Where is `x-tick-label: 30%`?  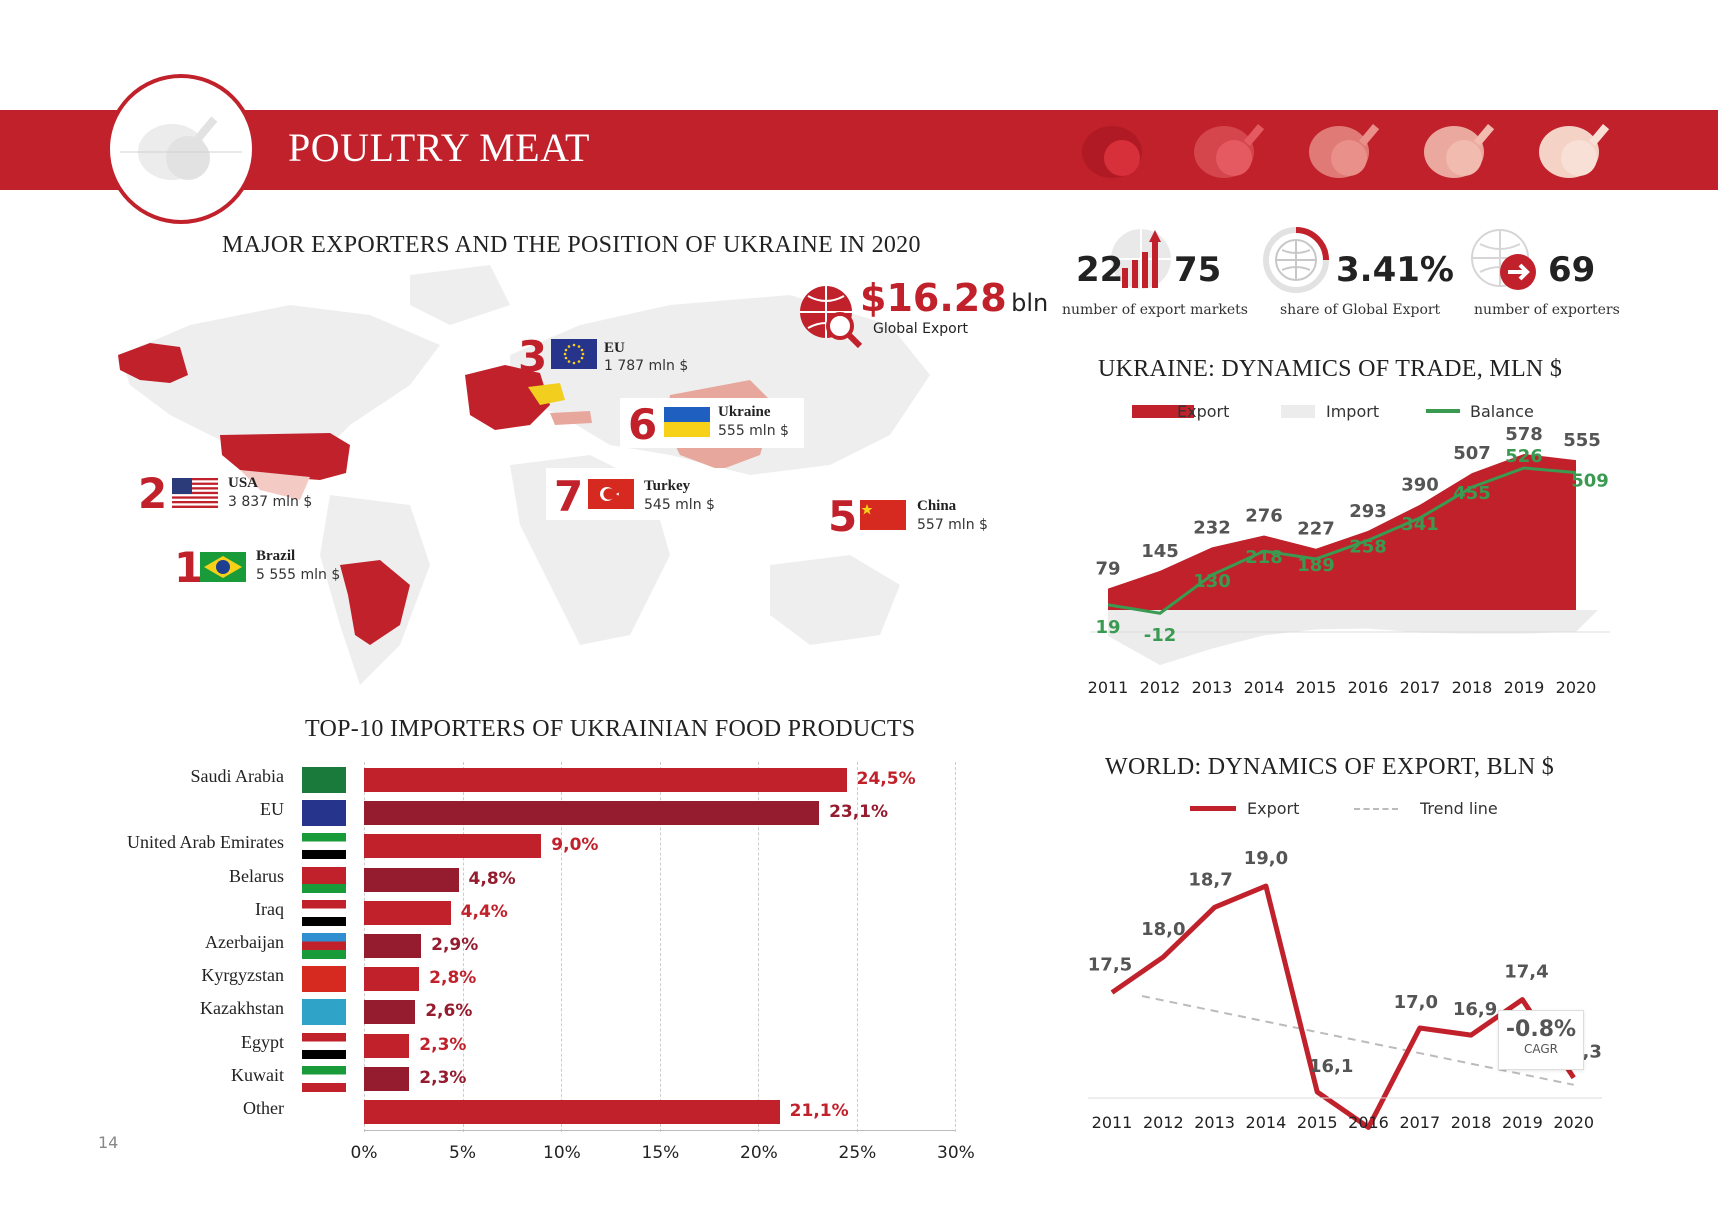
x-tick-label: 30% is located at coordinates (956, 1153).